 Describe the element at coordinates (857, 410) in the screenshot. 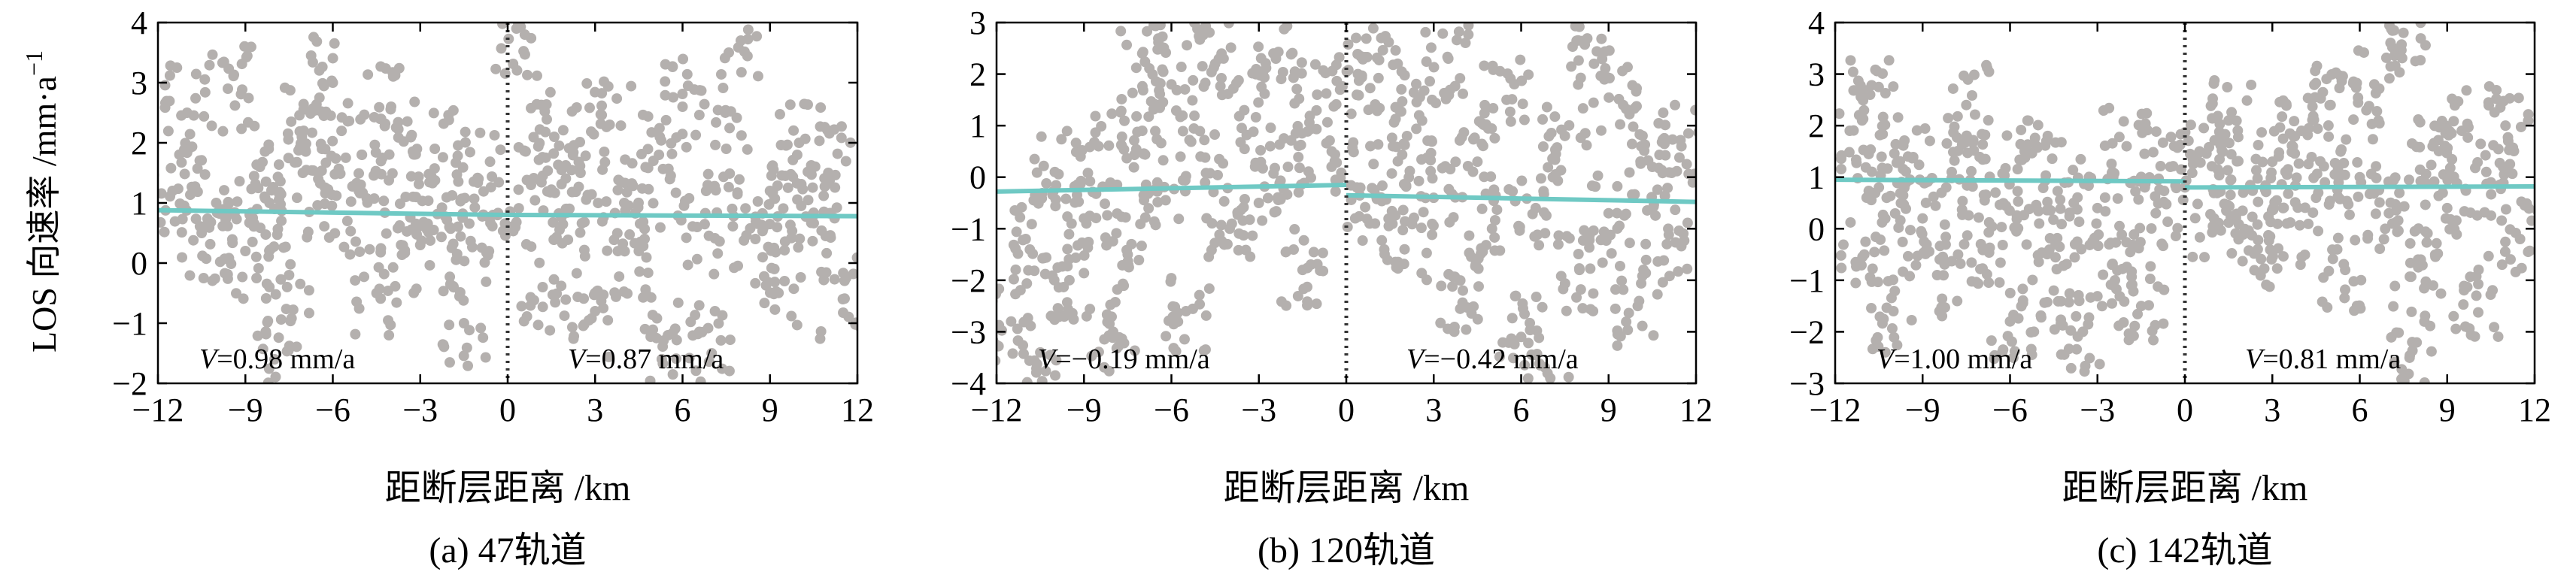

I see `x-tick-label: 12` at that location.